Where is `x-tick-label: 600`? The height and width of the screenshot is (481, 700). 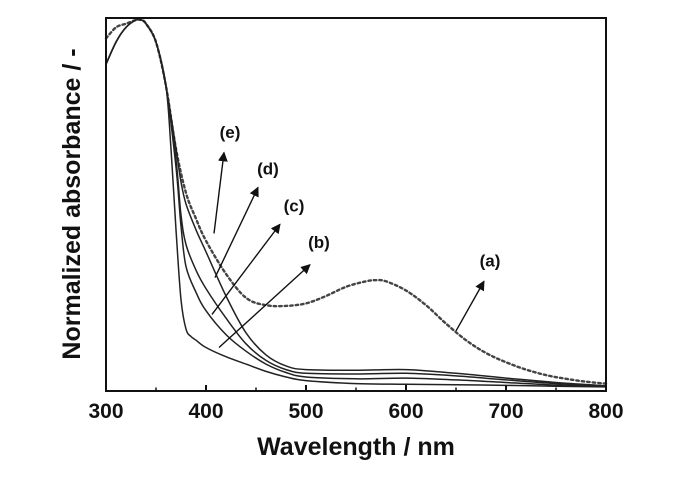 x-tick-label: 600 is located at coordinates (405, 411).